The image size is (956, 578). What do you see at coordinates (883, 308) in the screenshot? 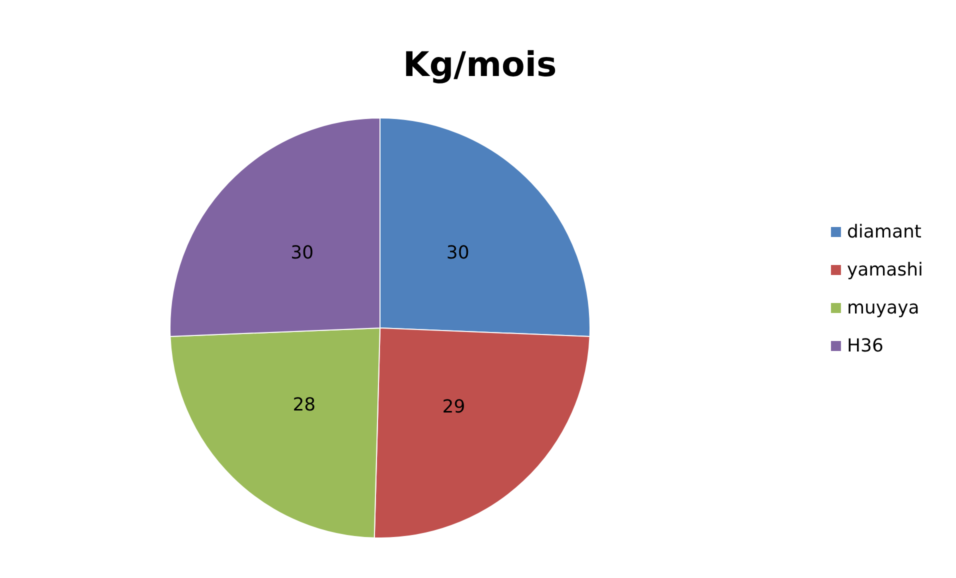
I see `legend-label: muyaya` at bounding box center [883, 308].